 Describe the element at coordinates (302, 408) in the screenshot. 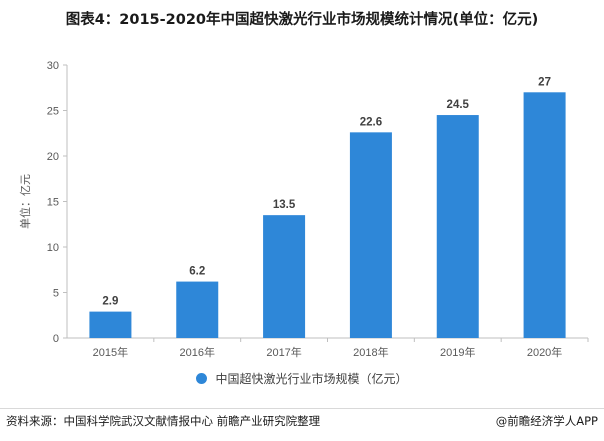

I see `footer-divider` at that location.